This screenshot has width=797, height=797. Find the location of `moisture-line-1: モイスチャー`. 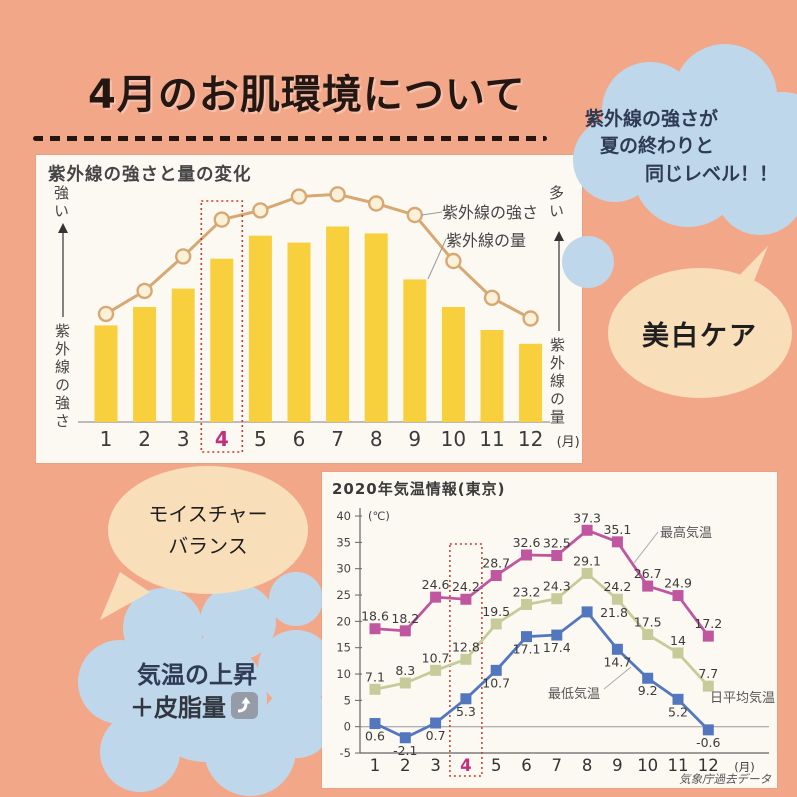

moisture-line-1: モイスチャー is located at coordinates (208, 514).